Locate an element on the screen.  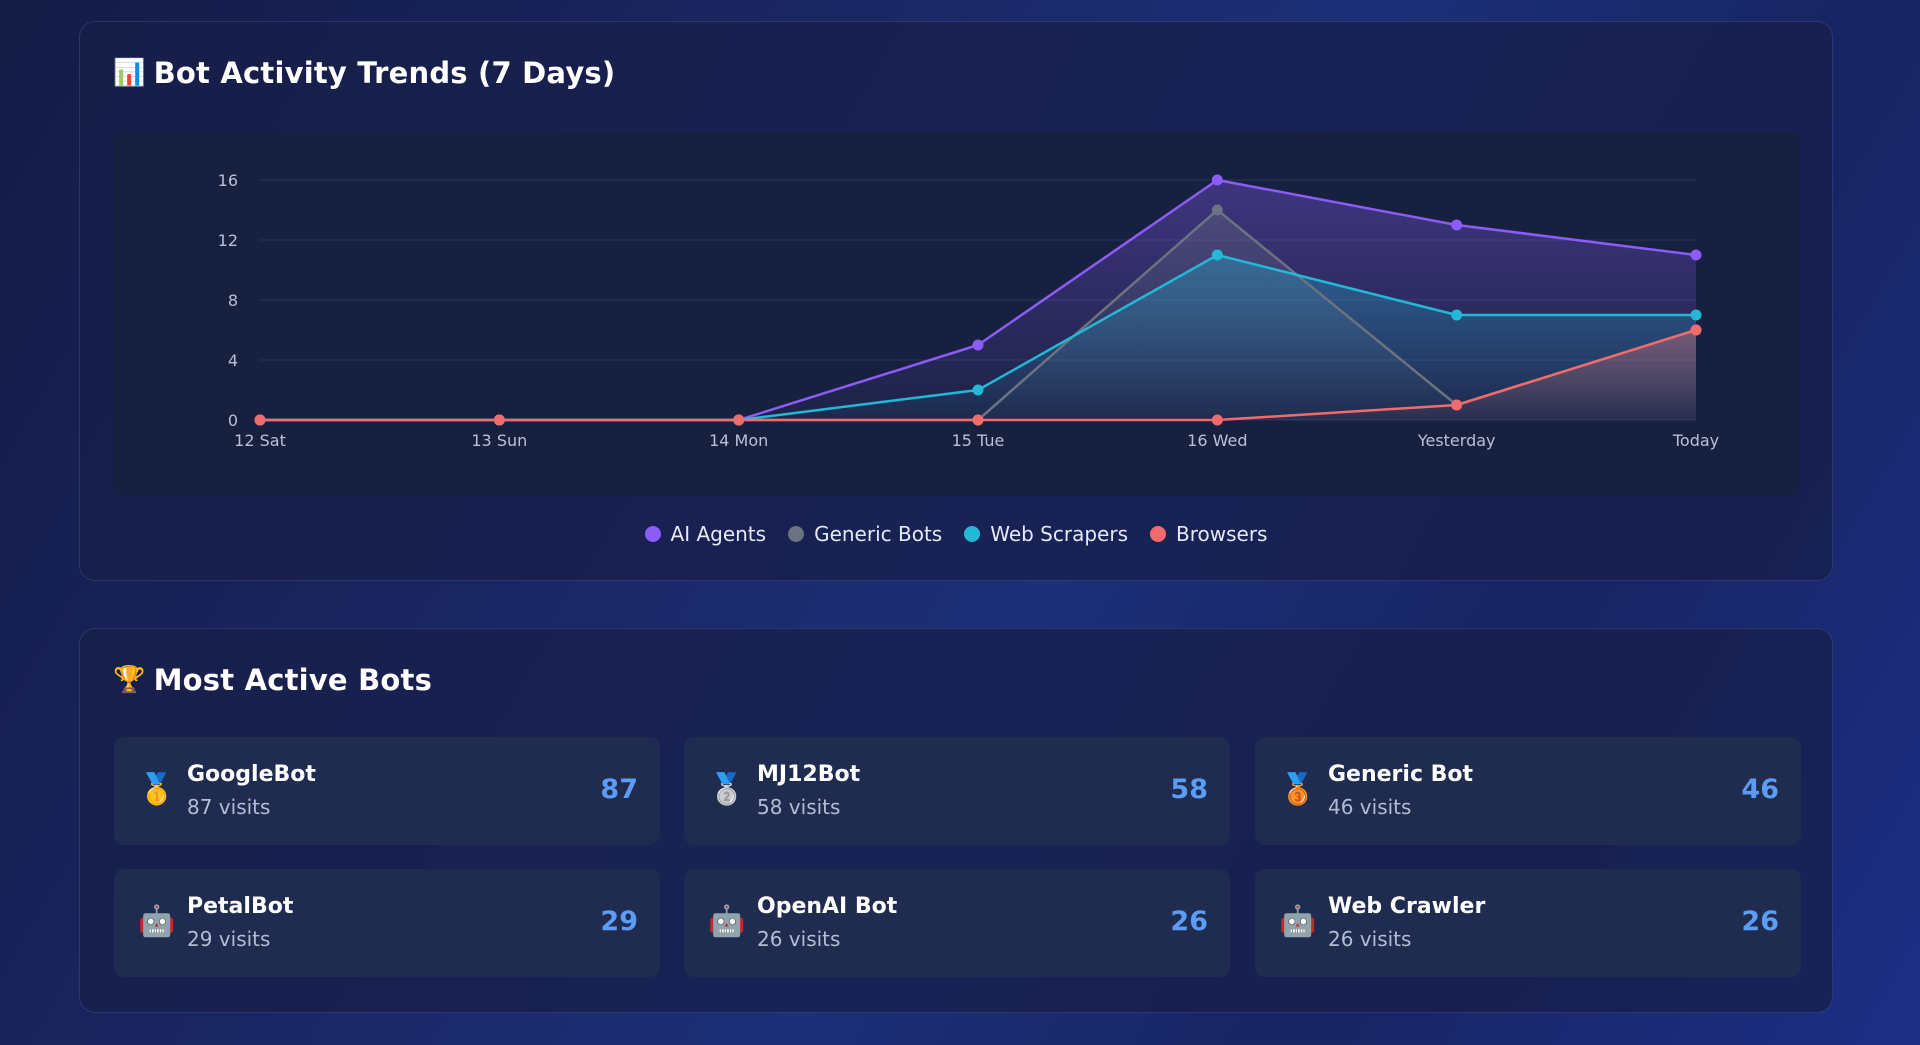
bot-card: 🥉 Generic Bot 46 visits 46 is located at coordinates (1528, 791).